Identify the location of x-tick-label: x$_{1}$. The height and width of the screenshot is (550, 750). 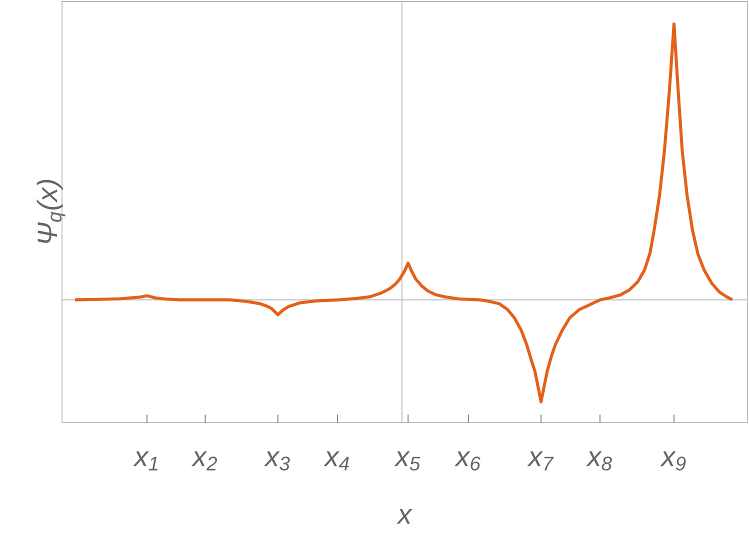
(145, 460).